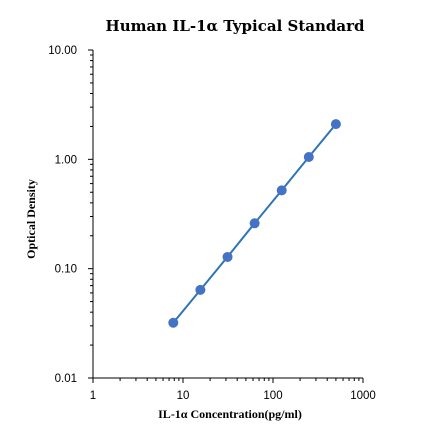 Image resolution: width=440 pixels, height=441 pixels. I want to click on y-axis-label: Optical Density, so click(31, 219).